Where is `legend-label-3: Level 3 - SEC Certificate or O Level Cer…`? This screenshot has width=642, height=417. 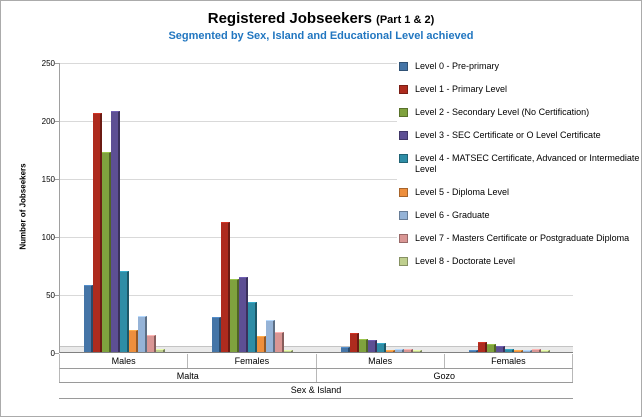
legend-label-3: Level 3 - SEC Certificate or O Level Cer… is located at coordinates (508, 135).